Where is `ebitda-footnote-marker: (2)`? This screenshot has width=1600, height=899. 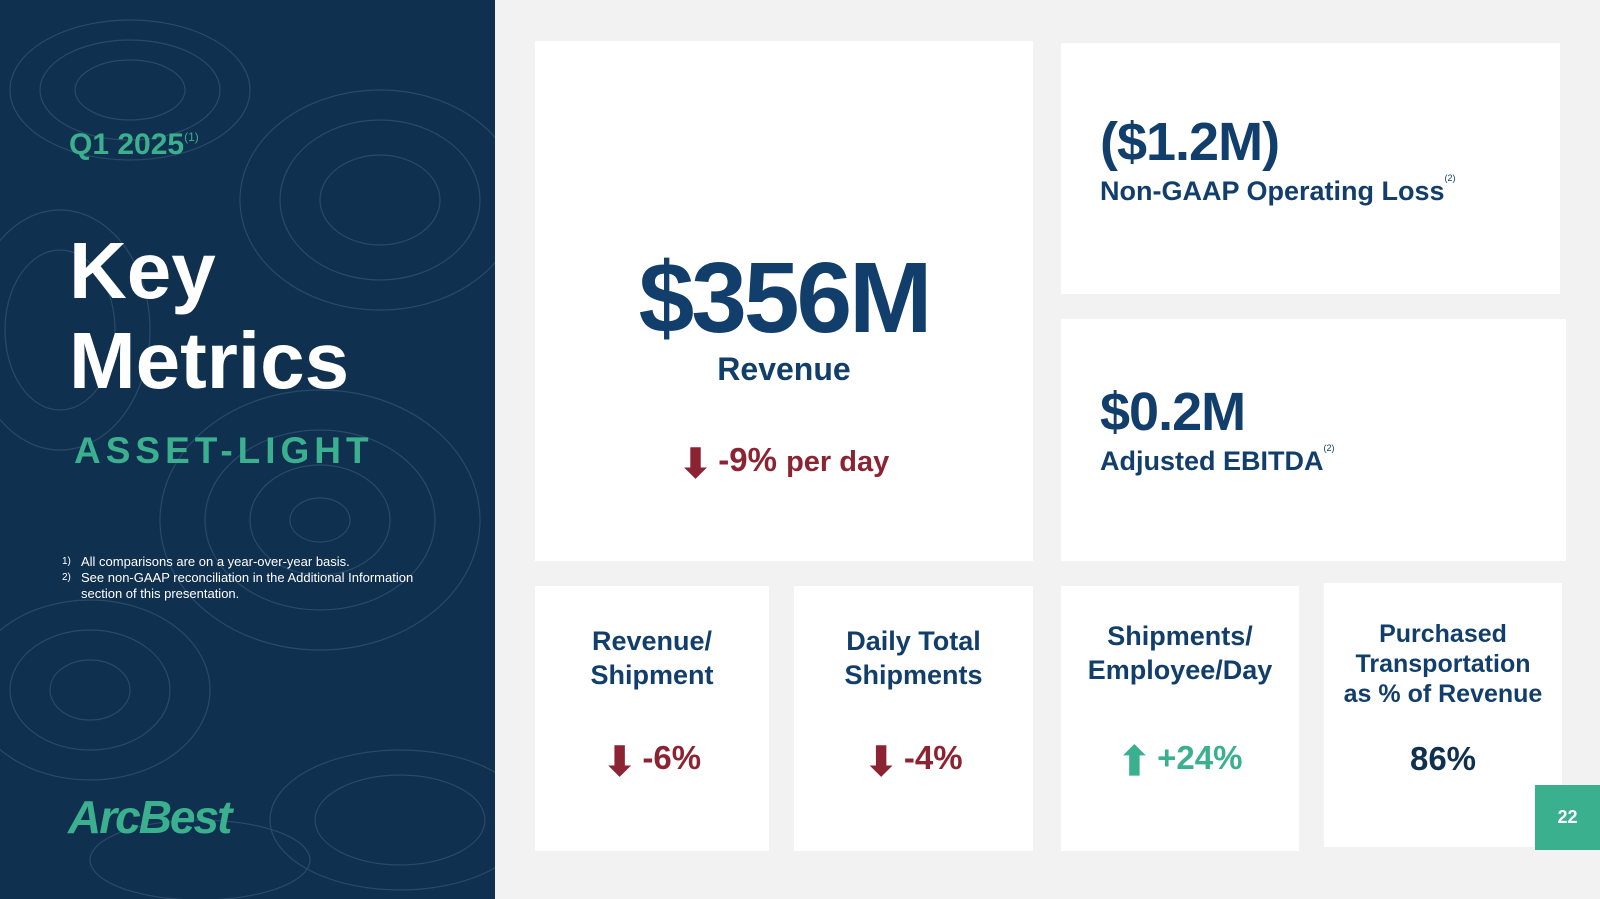 ebitda-footnote-marker: (2) is located at coordinates (1329, 448).